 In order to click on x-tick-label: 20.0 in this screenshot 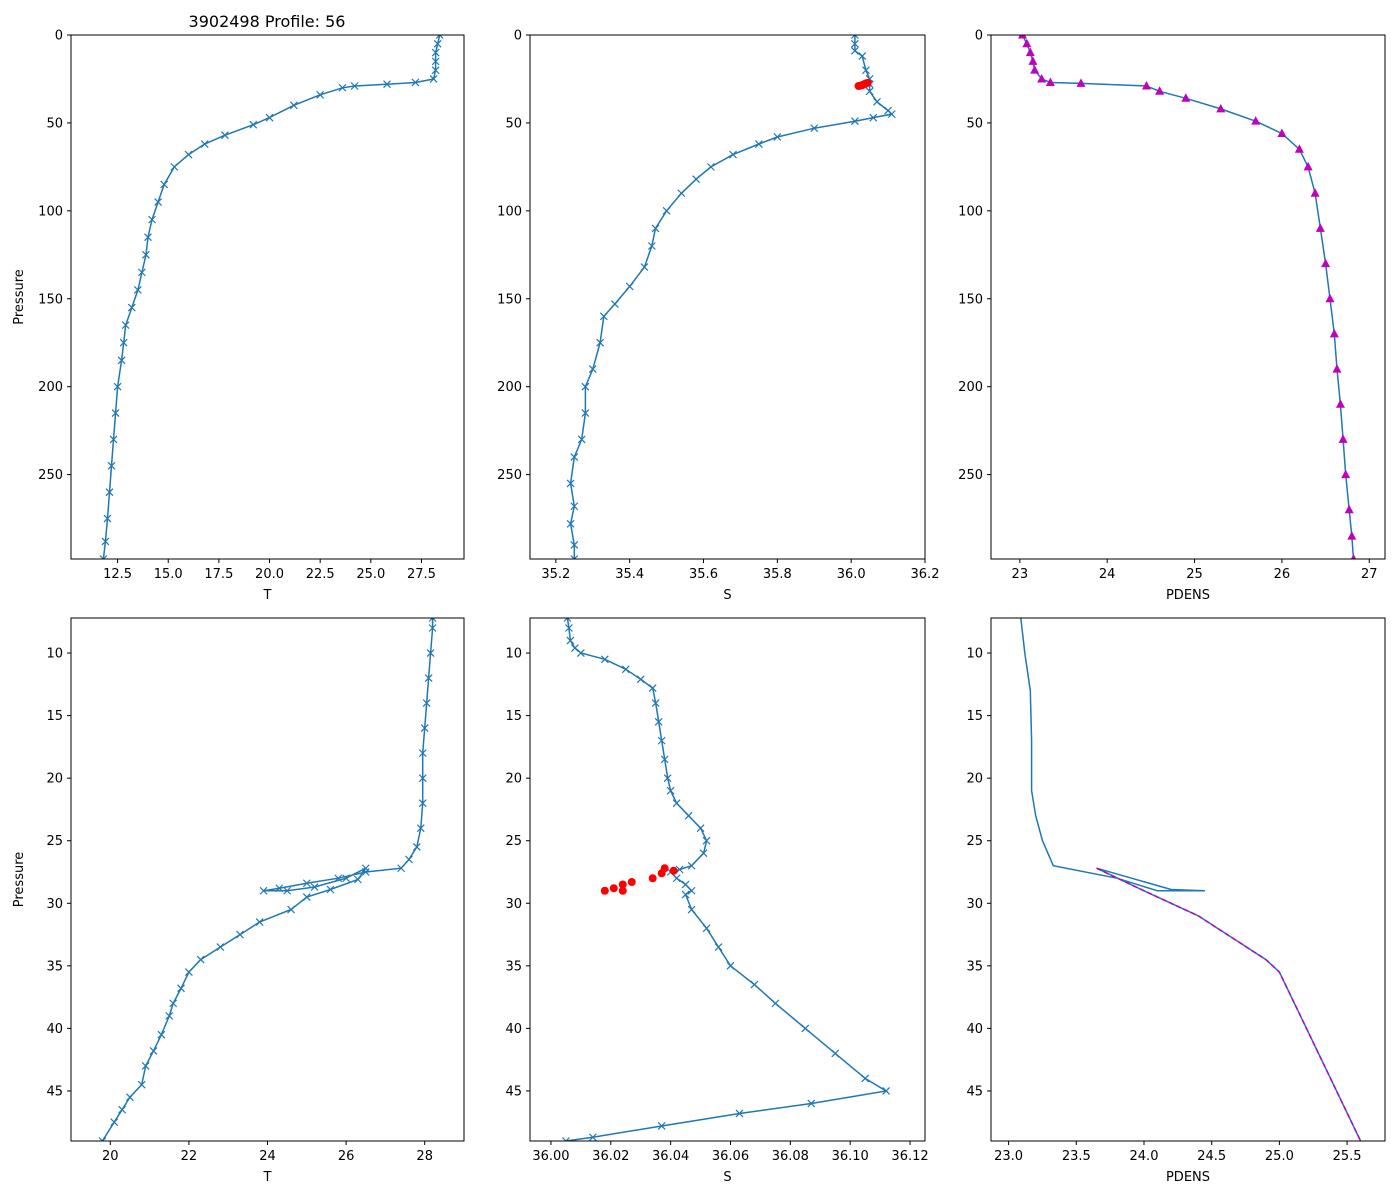, I will do `click(269, 574)`.